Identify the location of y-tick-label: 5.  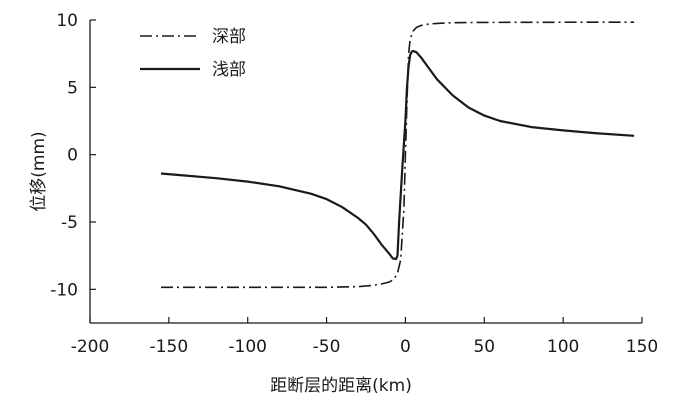
(72, 88).